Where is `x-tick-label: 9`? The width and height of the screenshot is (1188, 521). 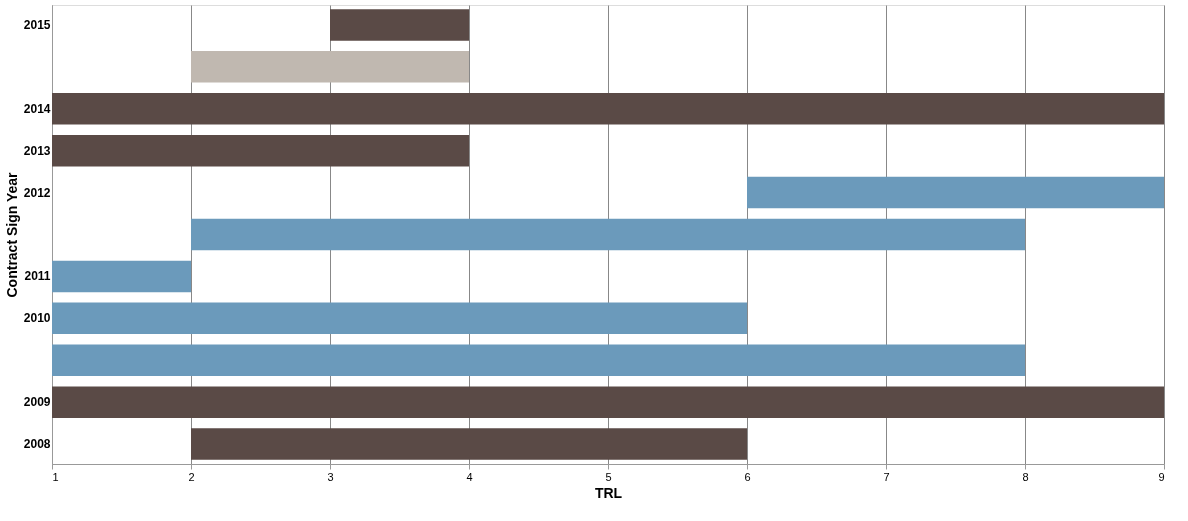 x-tick-label: 9 is located at coordinates (1161, 476).